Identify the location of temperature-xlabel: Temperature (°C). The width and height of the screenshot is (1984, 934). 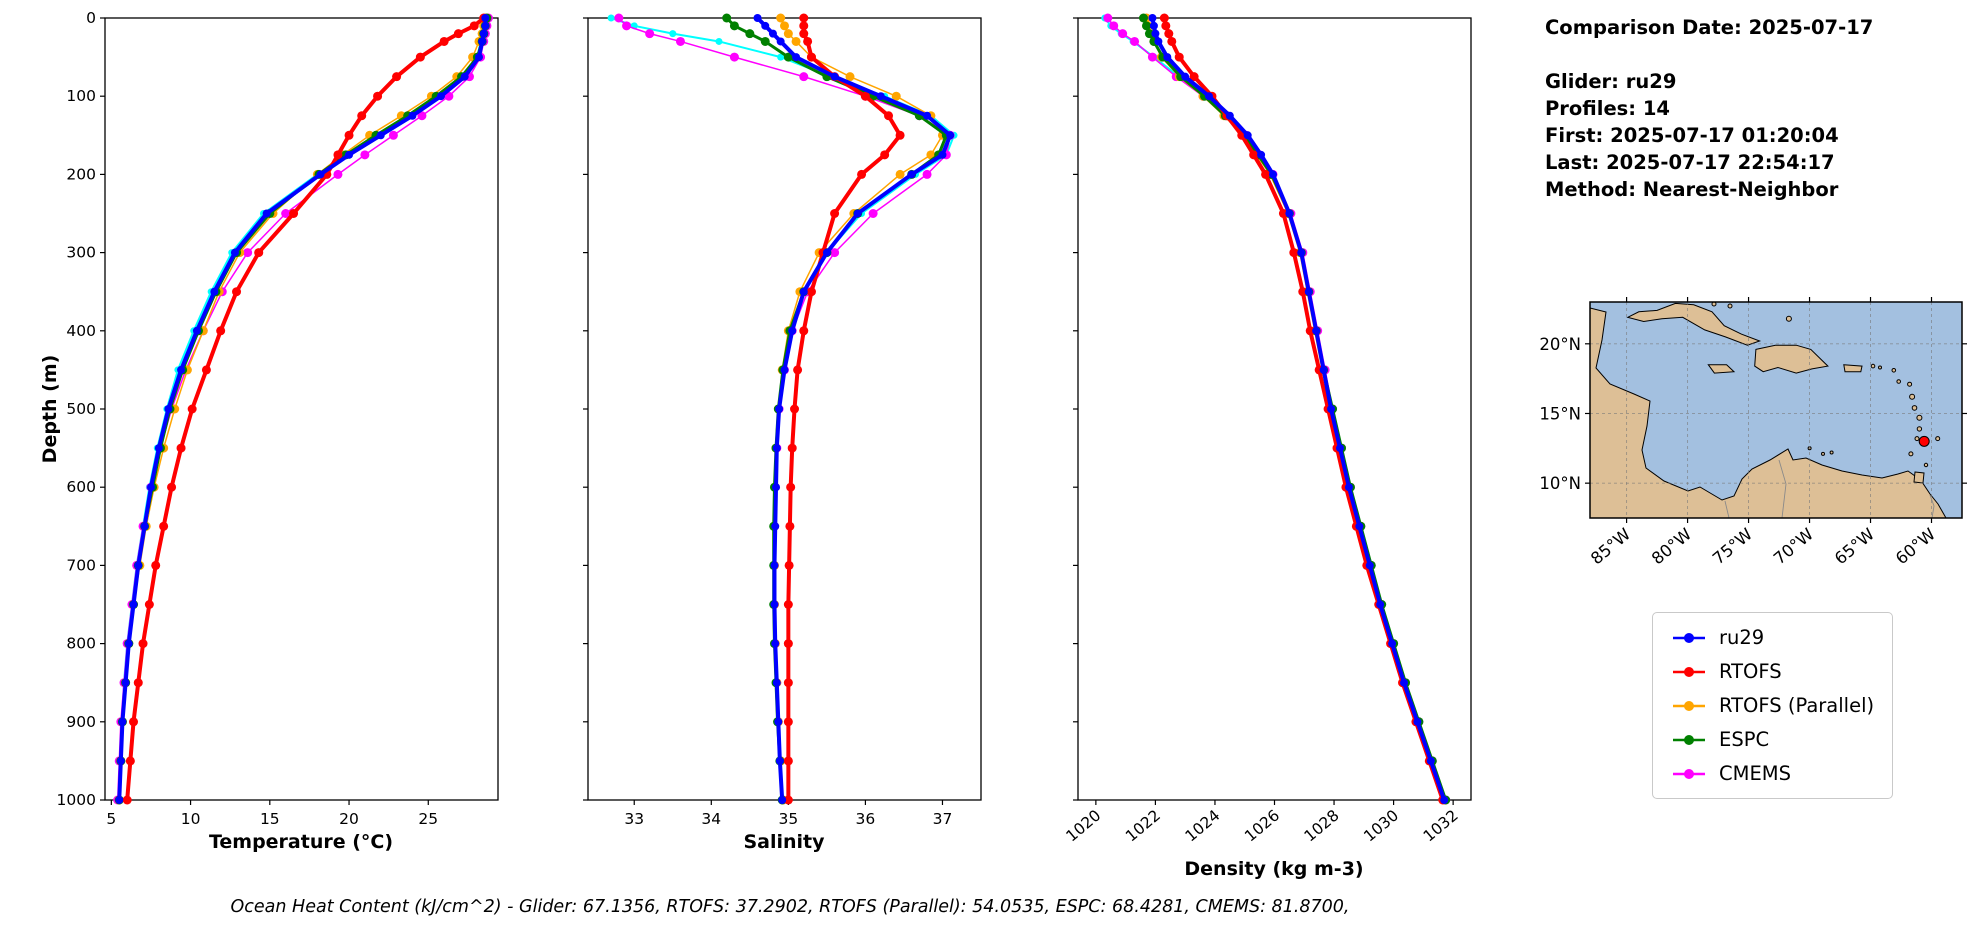
(301, 842).